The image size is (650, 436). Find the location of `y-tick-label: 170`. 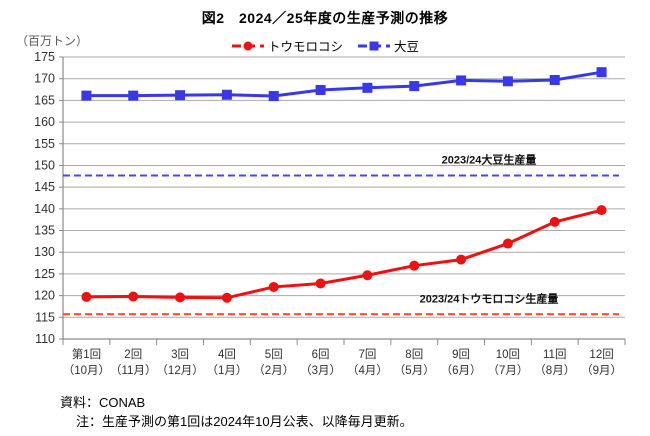

y-tick-label: 170 is located at coordinates (44, 79).